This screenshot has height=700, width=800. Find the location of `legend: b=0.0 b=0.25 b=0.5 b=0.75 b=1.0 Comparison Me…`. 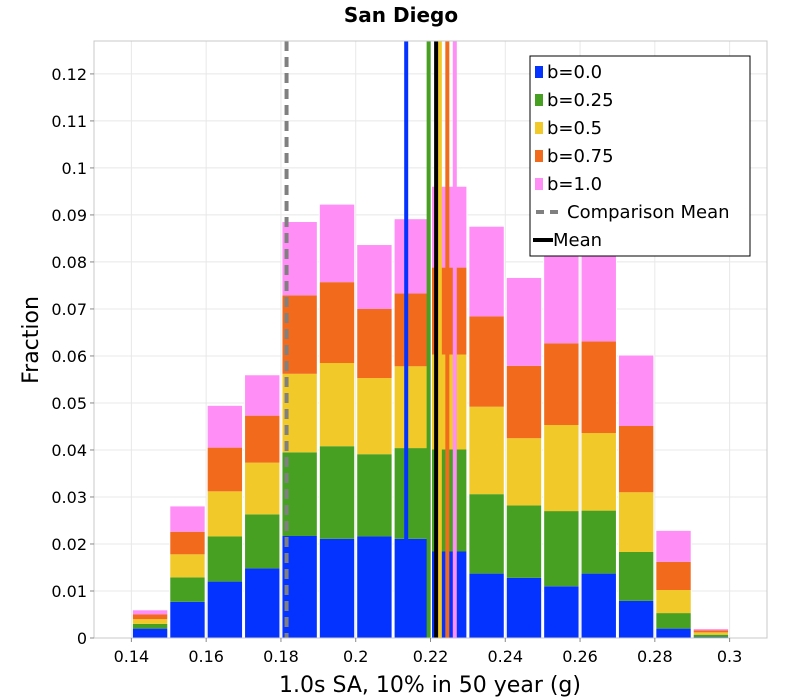

legend: b=0.0 b=0.25 b=0.5 b=0.75 b=1.0 Comparison Me… is located at coordinates (640, 156).